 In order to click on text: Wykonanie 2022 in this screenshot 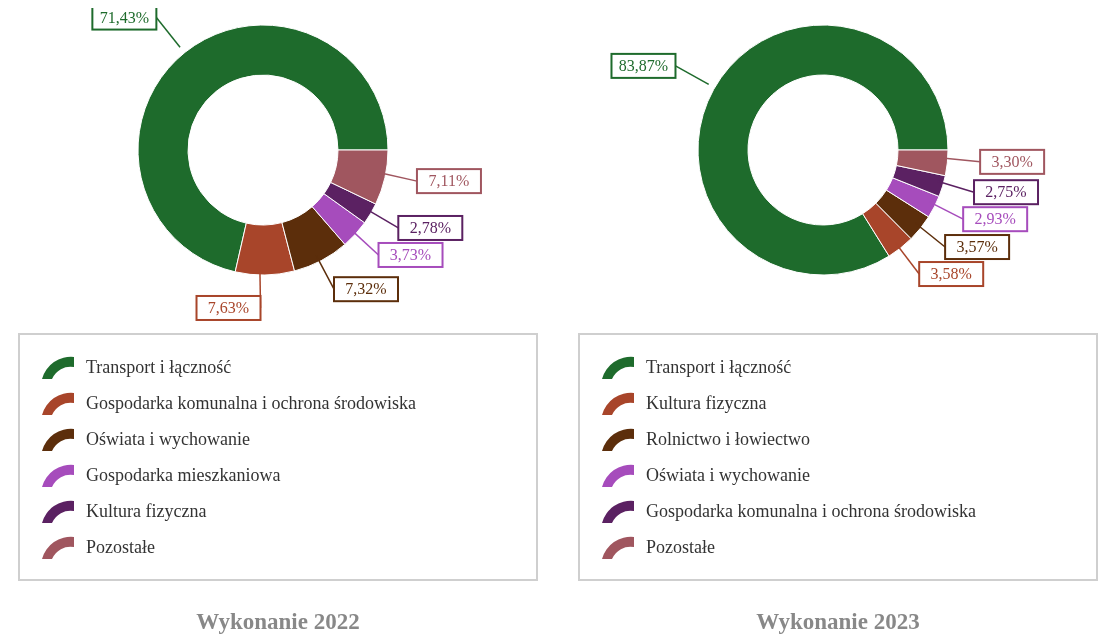, I will do `click(278, 622)`.